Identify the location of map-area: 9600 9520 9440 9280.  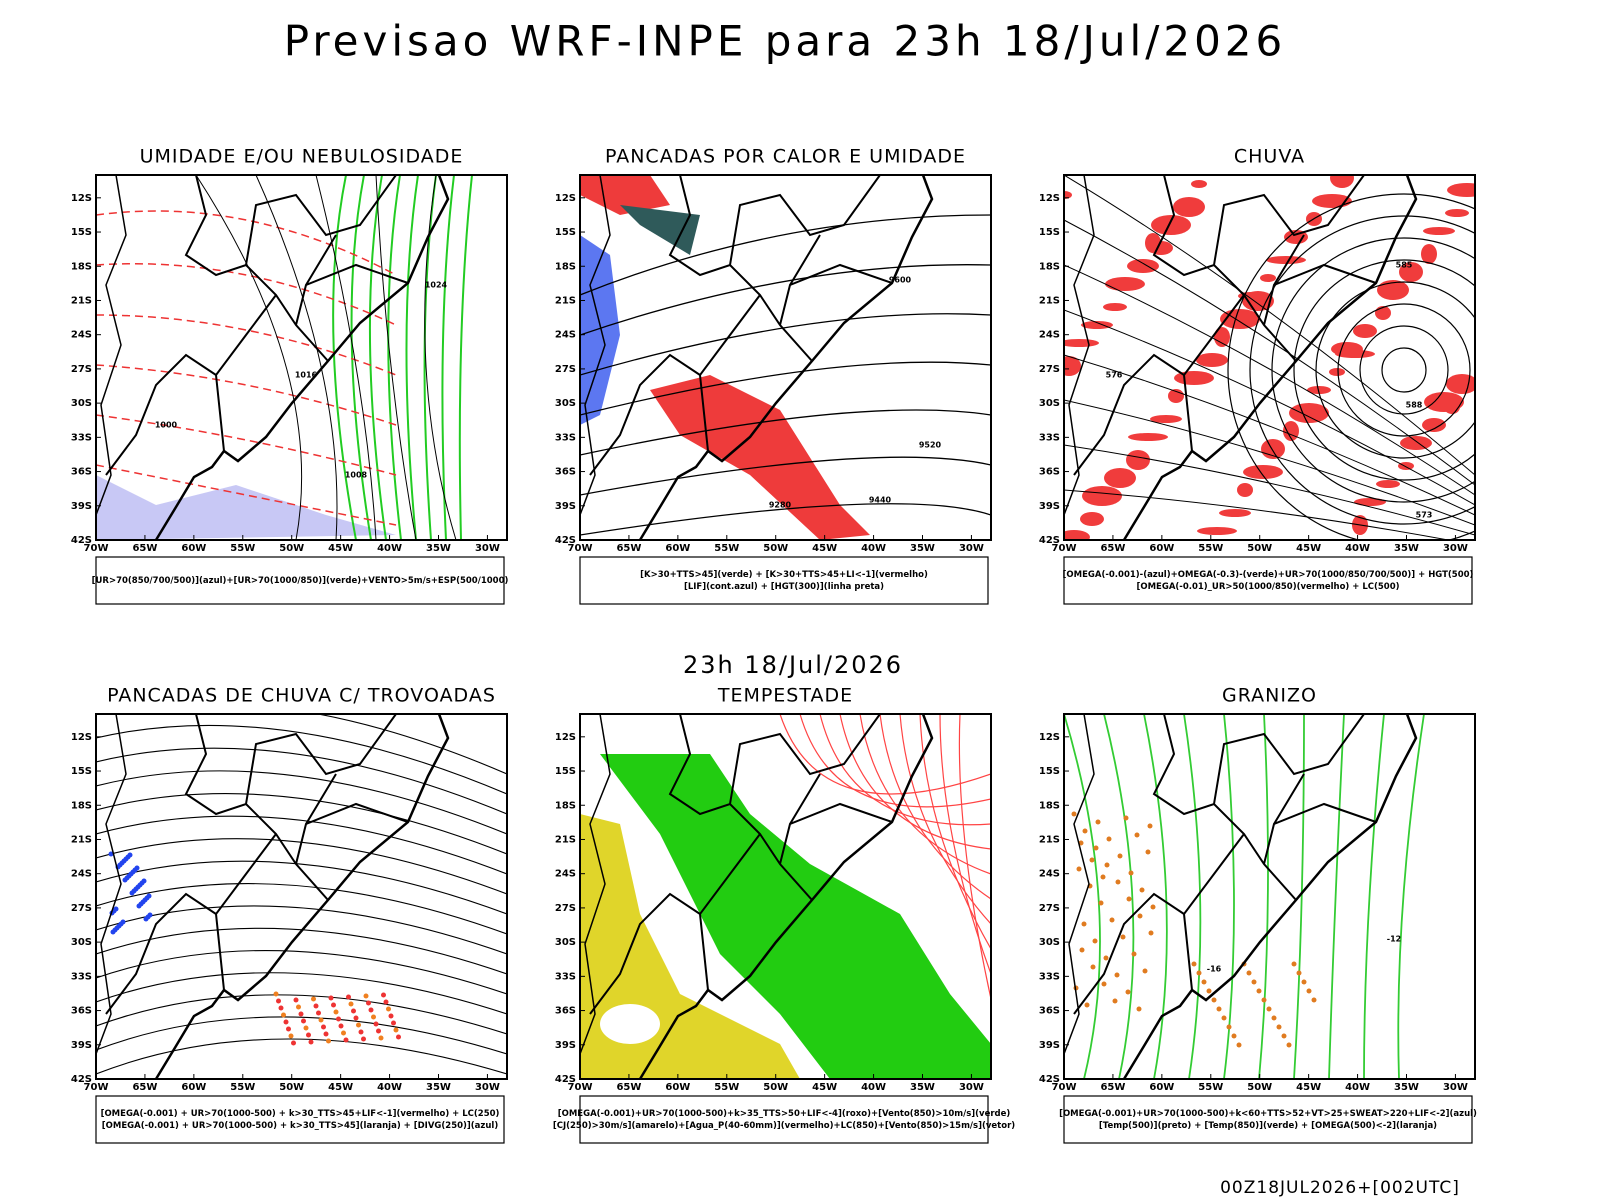
(785, 357).